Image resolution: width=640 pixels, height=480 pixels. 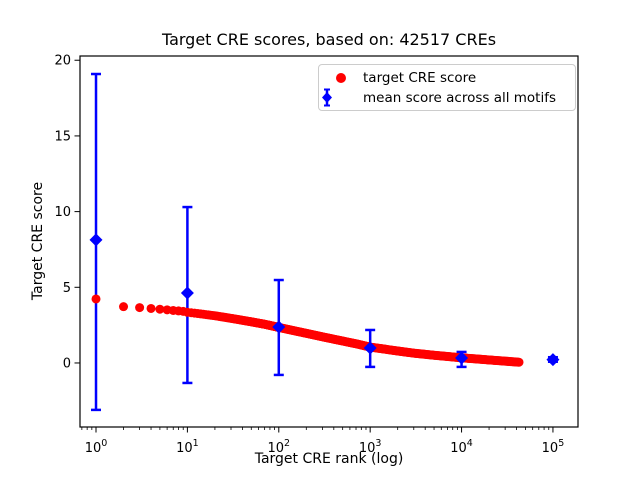 I want to click on y-tick-label: 15, so click(x=62, y=136).